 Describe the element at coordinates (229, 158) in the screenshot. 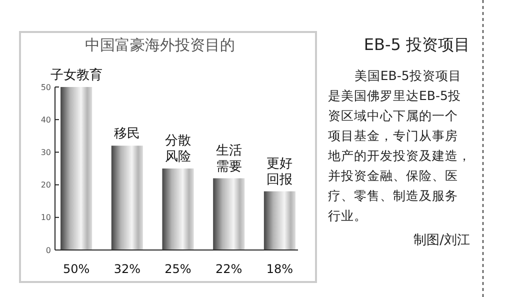

I see `x-tick-label: 生活需要` at that location.